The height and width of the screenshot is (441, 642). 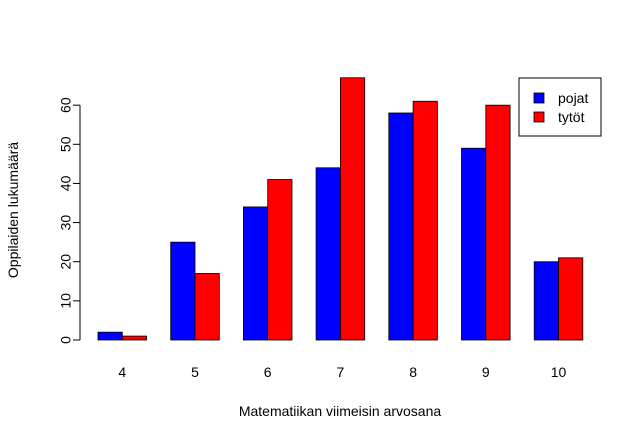 What do you see at coordinates (340, 411) in the screenshot?
I see `x-axis-label: Matematiikan viimeisin arvosana` at bounding box center [340, 411].